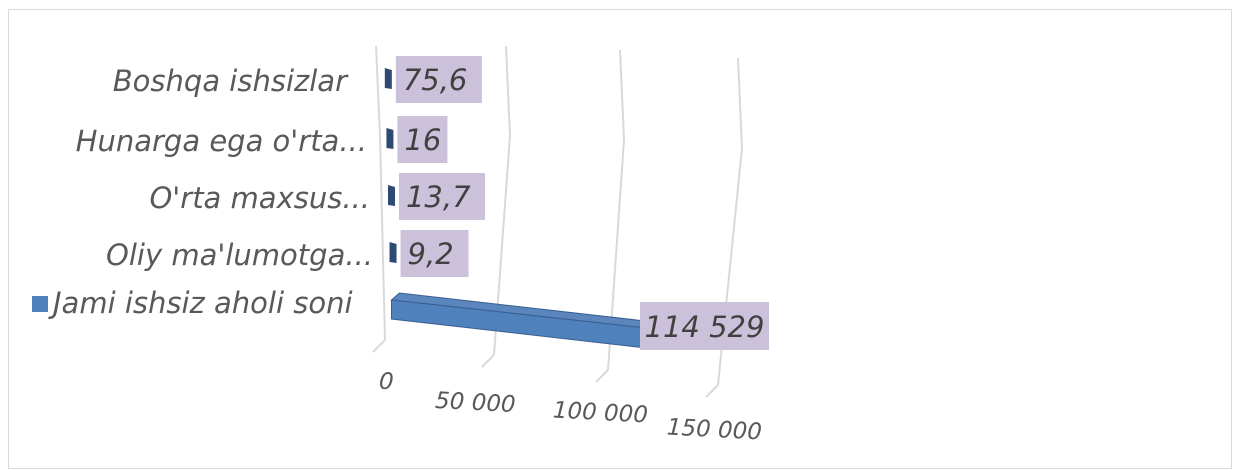 The image size is (1237, 469). What do you see at coordinates (438, 197) in the screenshot?
I see `data-label: 13,7` at bounding box center [438, 197].